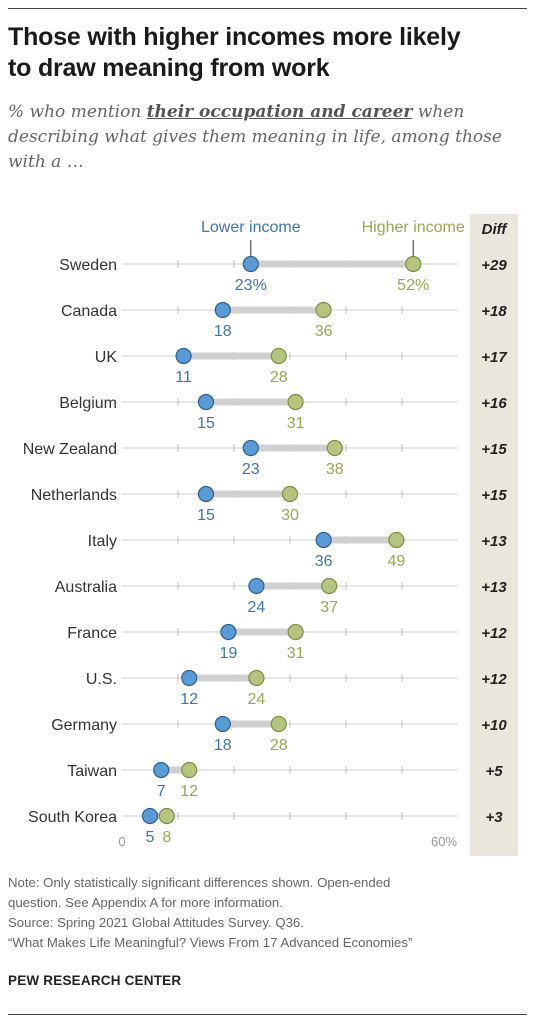  Describe the element at coordinates (329, 607) in the screenshot. I see `higher-income-value: 37` at that location.